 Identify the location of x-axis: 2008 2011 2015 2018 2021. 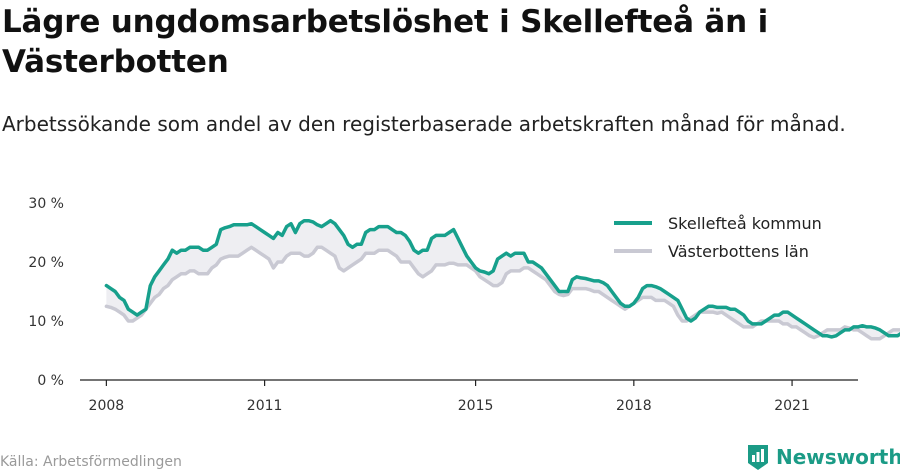
(469, 396).